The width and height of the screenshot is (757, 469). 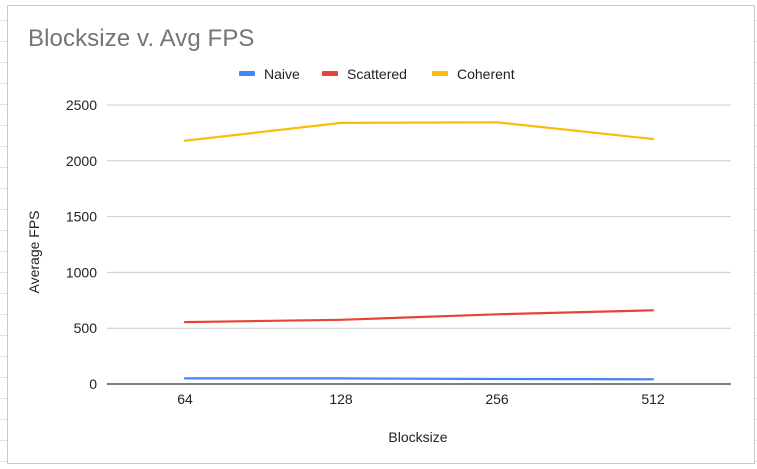 What do you see at coordinates (86, 328) in the screenshot?
I see `y-tick-label: 500` at bounding box center [86, 328].